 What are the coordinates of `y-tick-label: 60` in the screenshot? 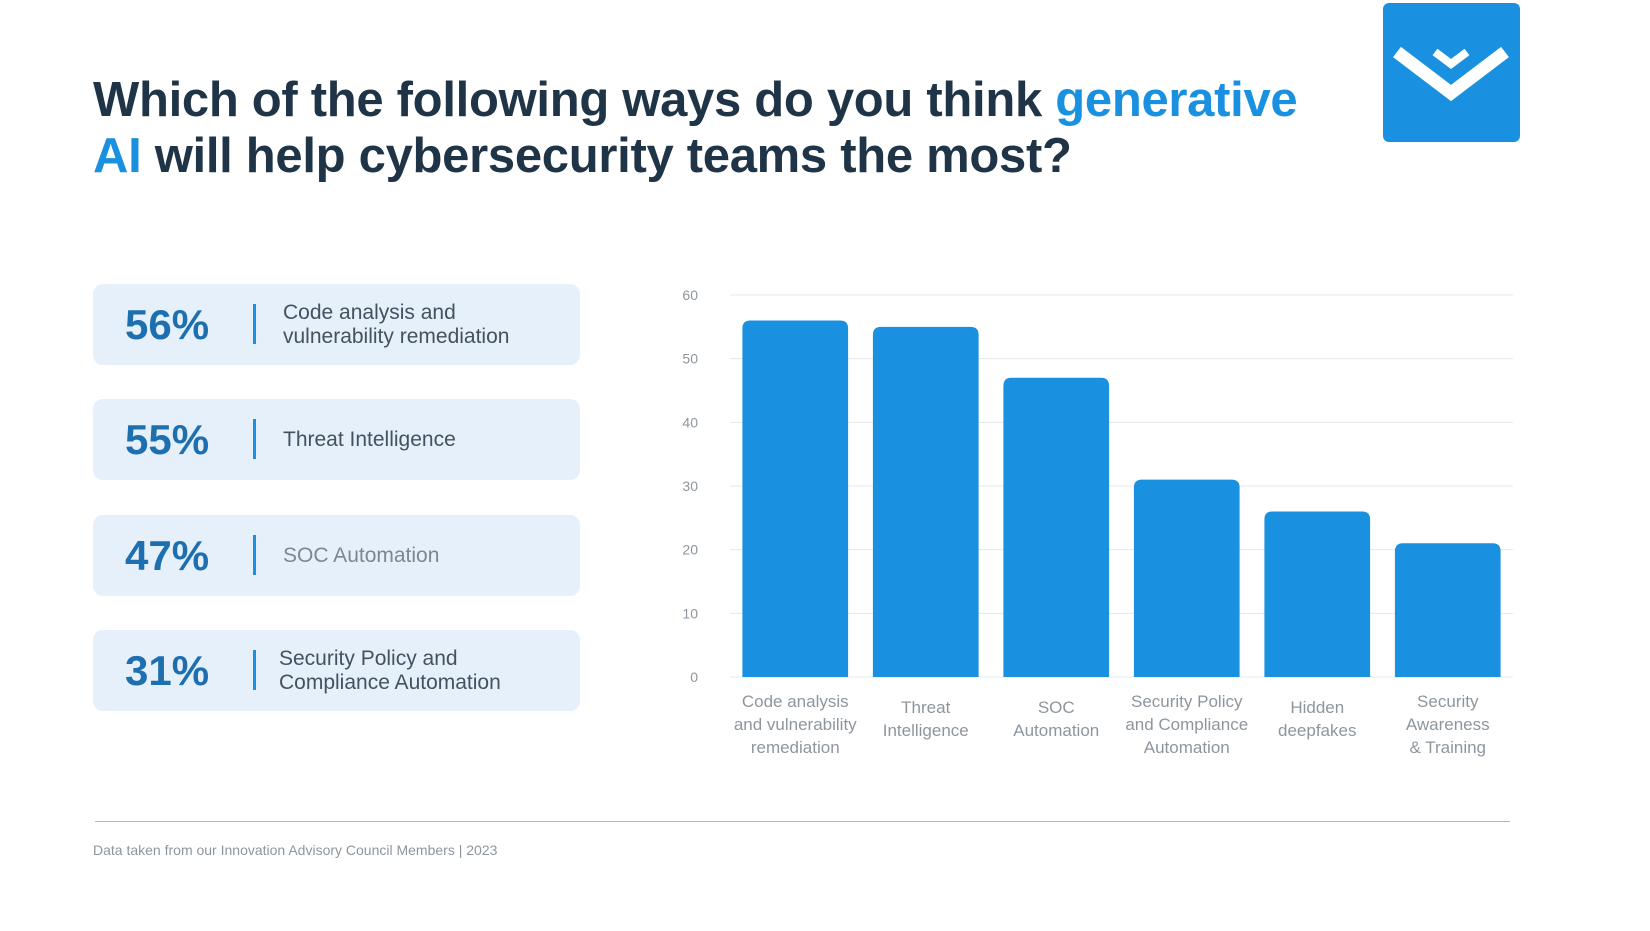 It's located at (690, 295).